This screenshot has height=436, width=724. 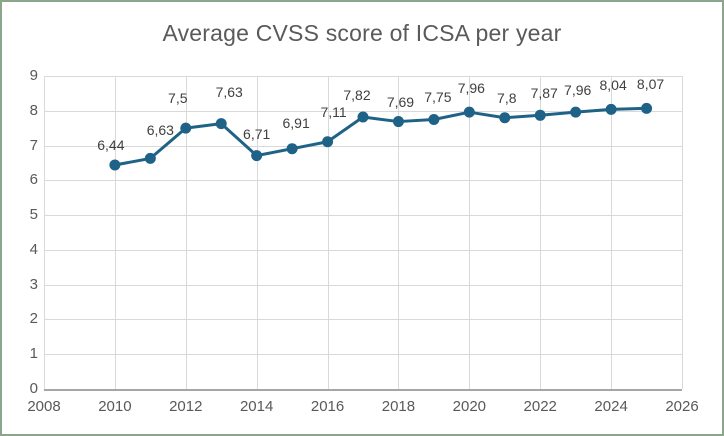 I want to click on data-point-label: 7,5, so click(x=178, y=98).